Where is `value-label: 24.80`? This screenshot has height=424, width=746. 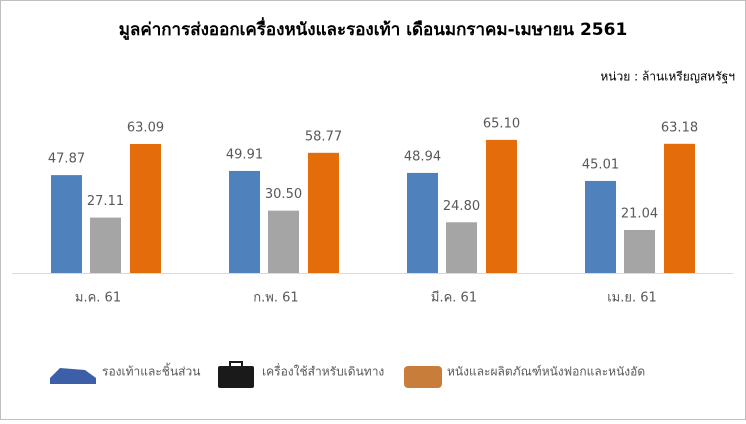
value-label: 24.80 is located at coordinates (461, 206).